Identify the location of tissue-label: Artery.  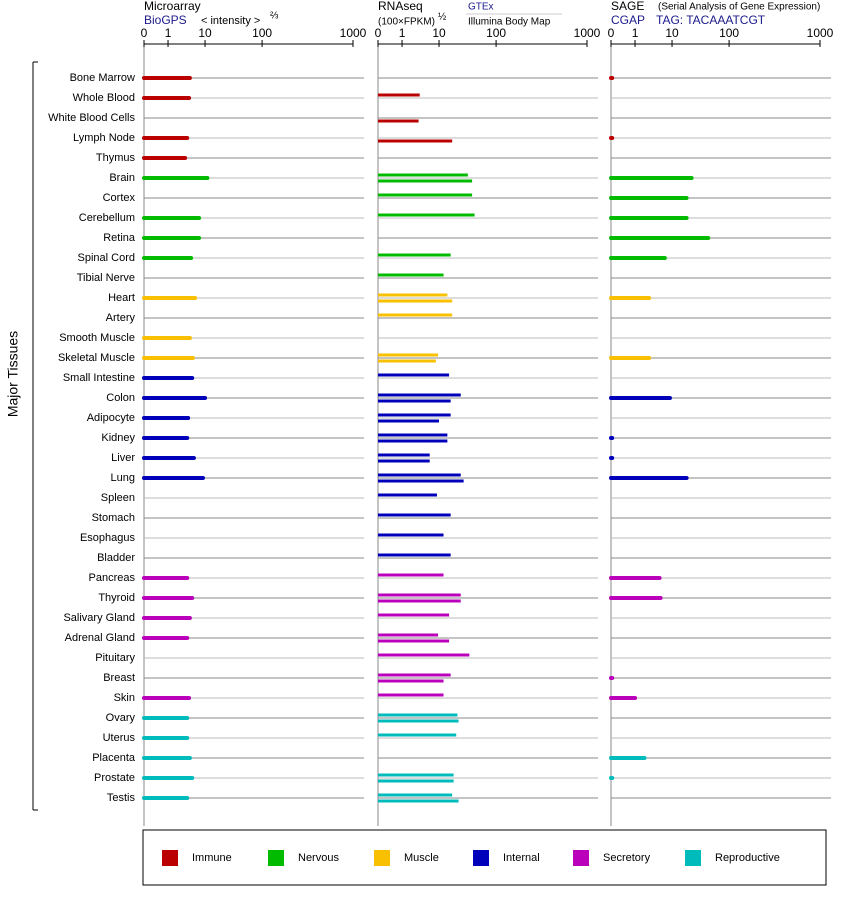
(121, 318).